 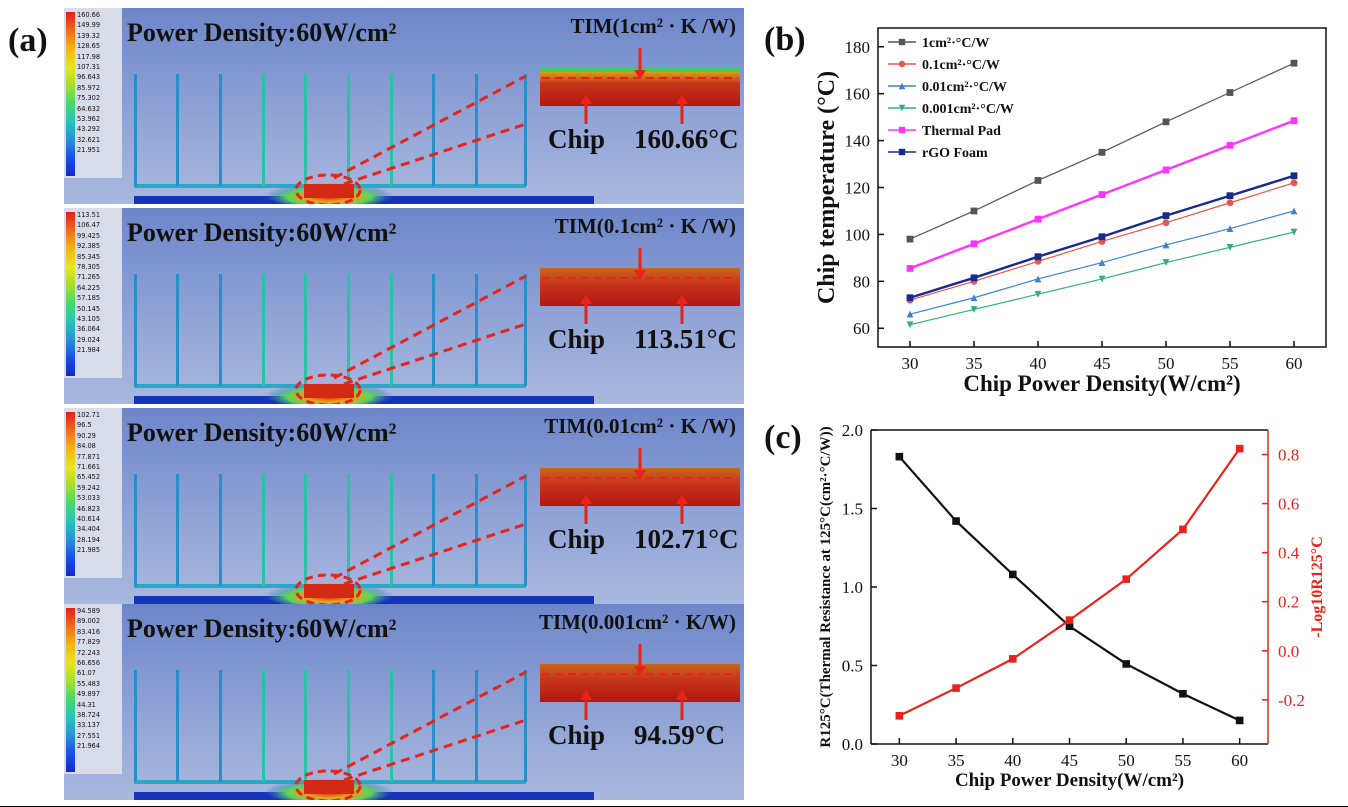 I want to click on legend-value: 78.305, so click(x=89, y=266).